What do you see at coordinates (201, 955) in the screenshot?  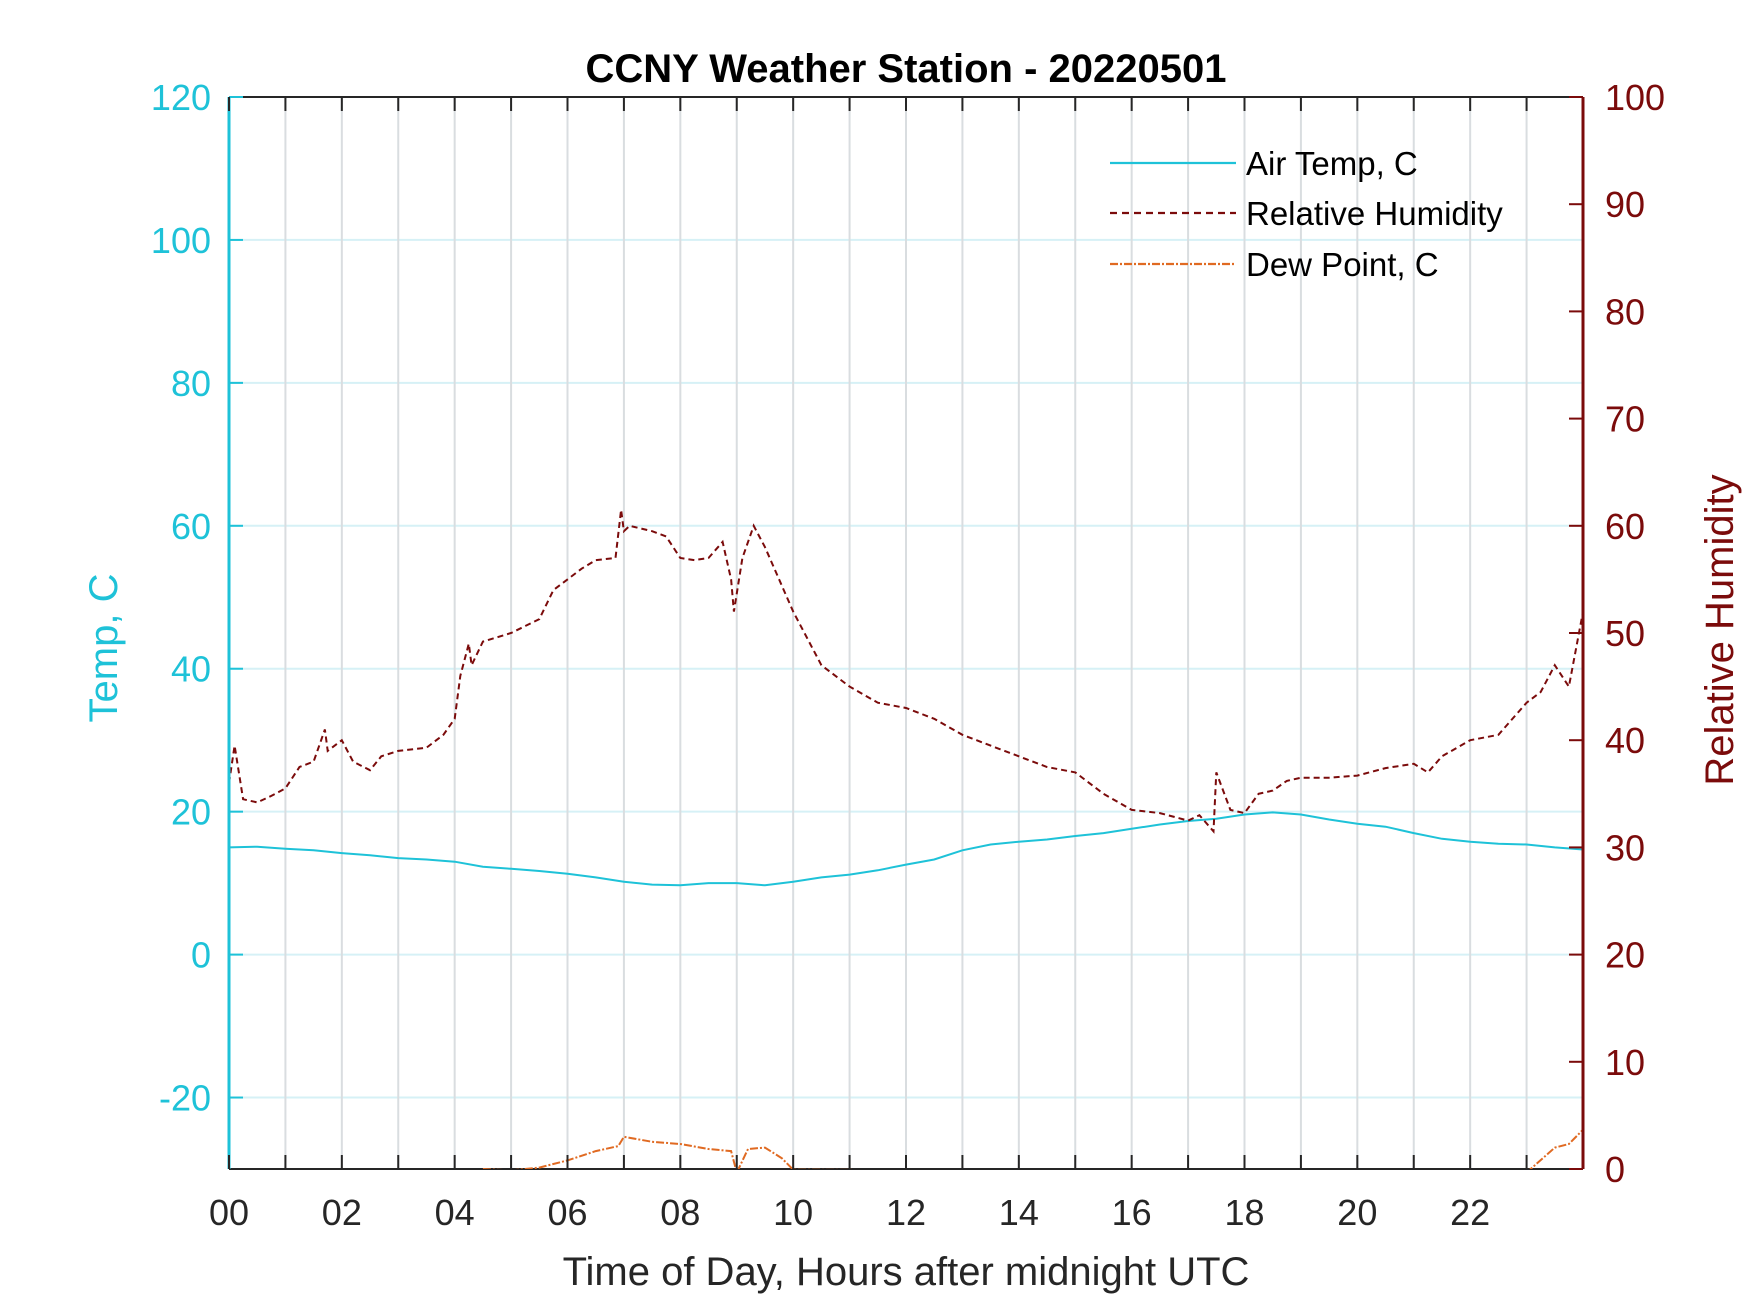 I see `left-tick-label: 0` at bounding box center [201, 955].